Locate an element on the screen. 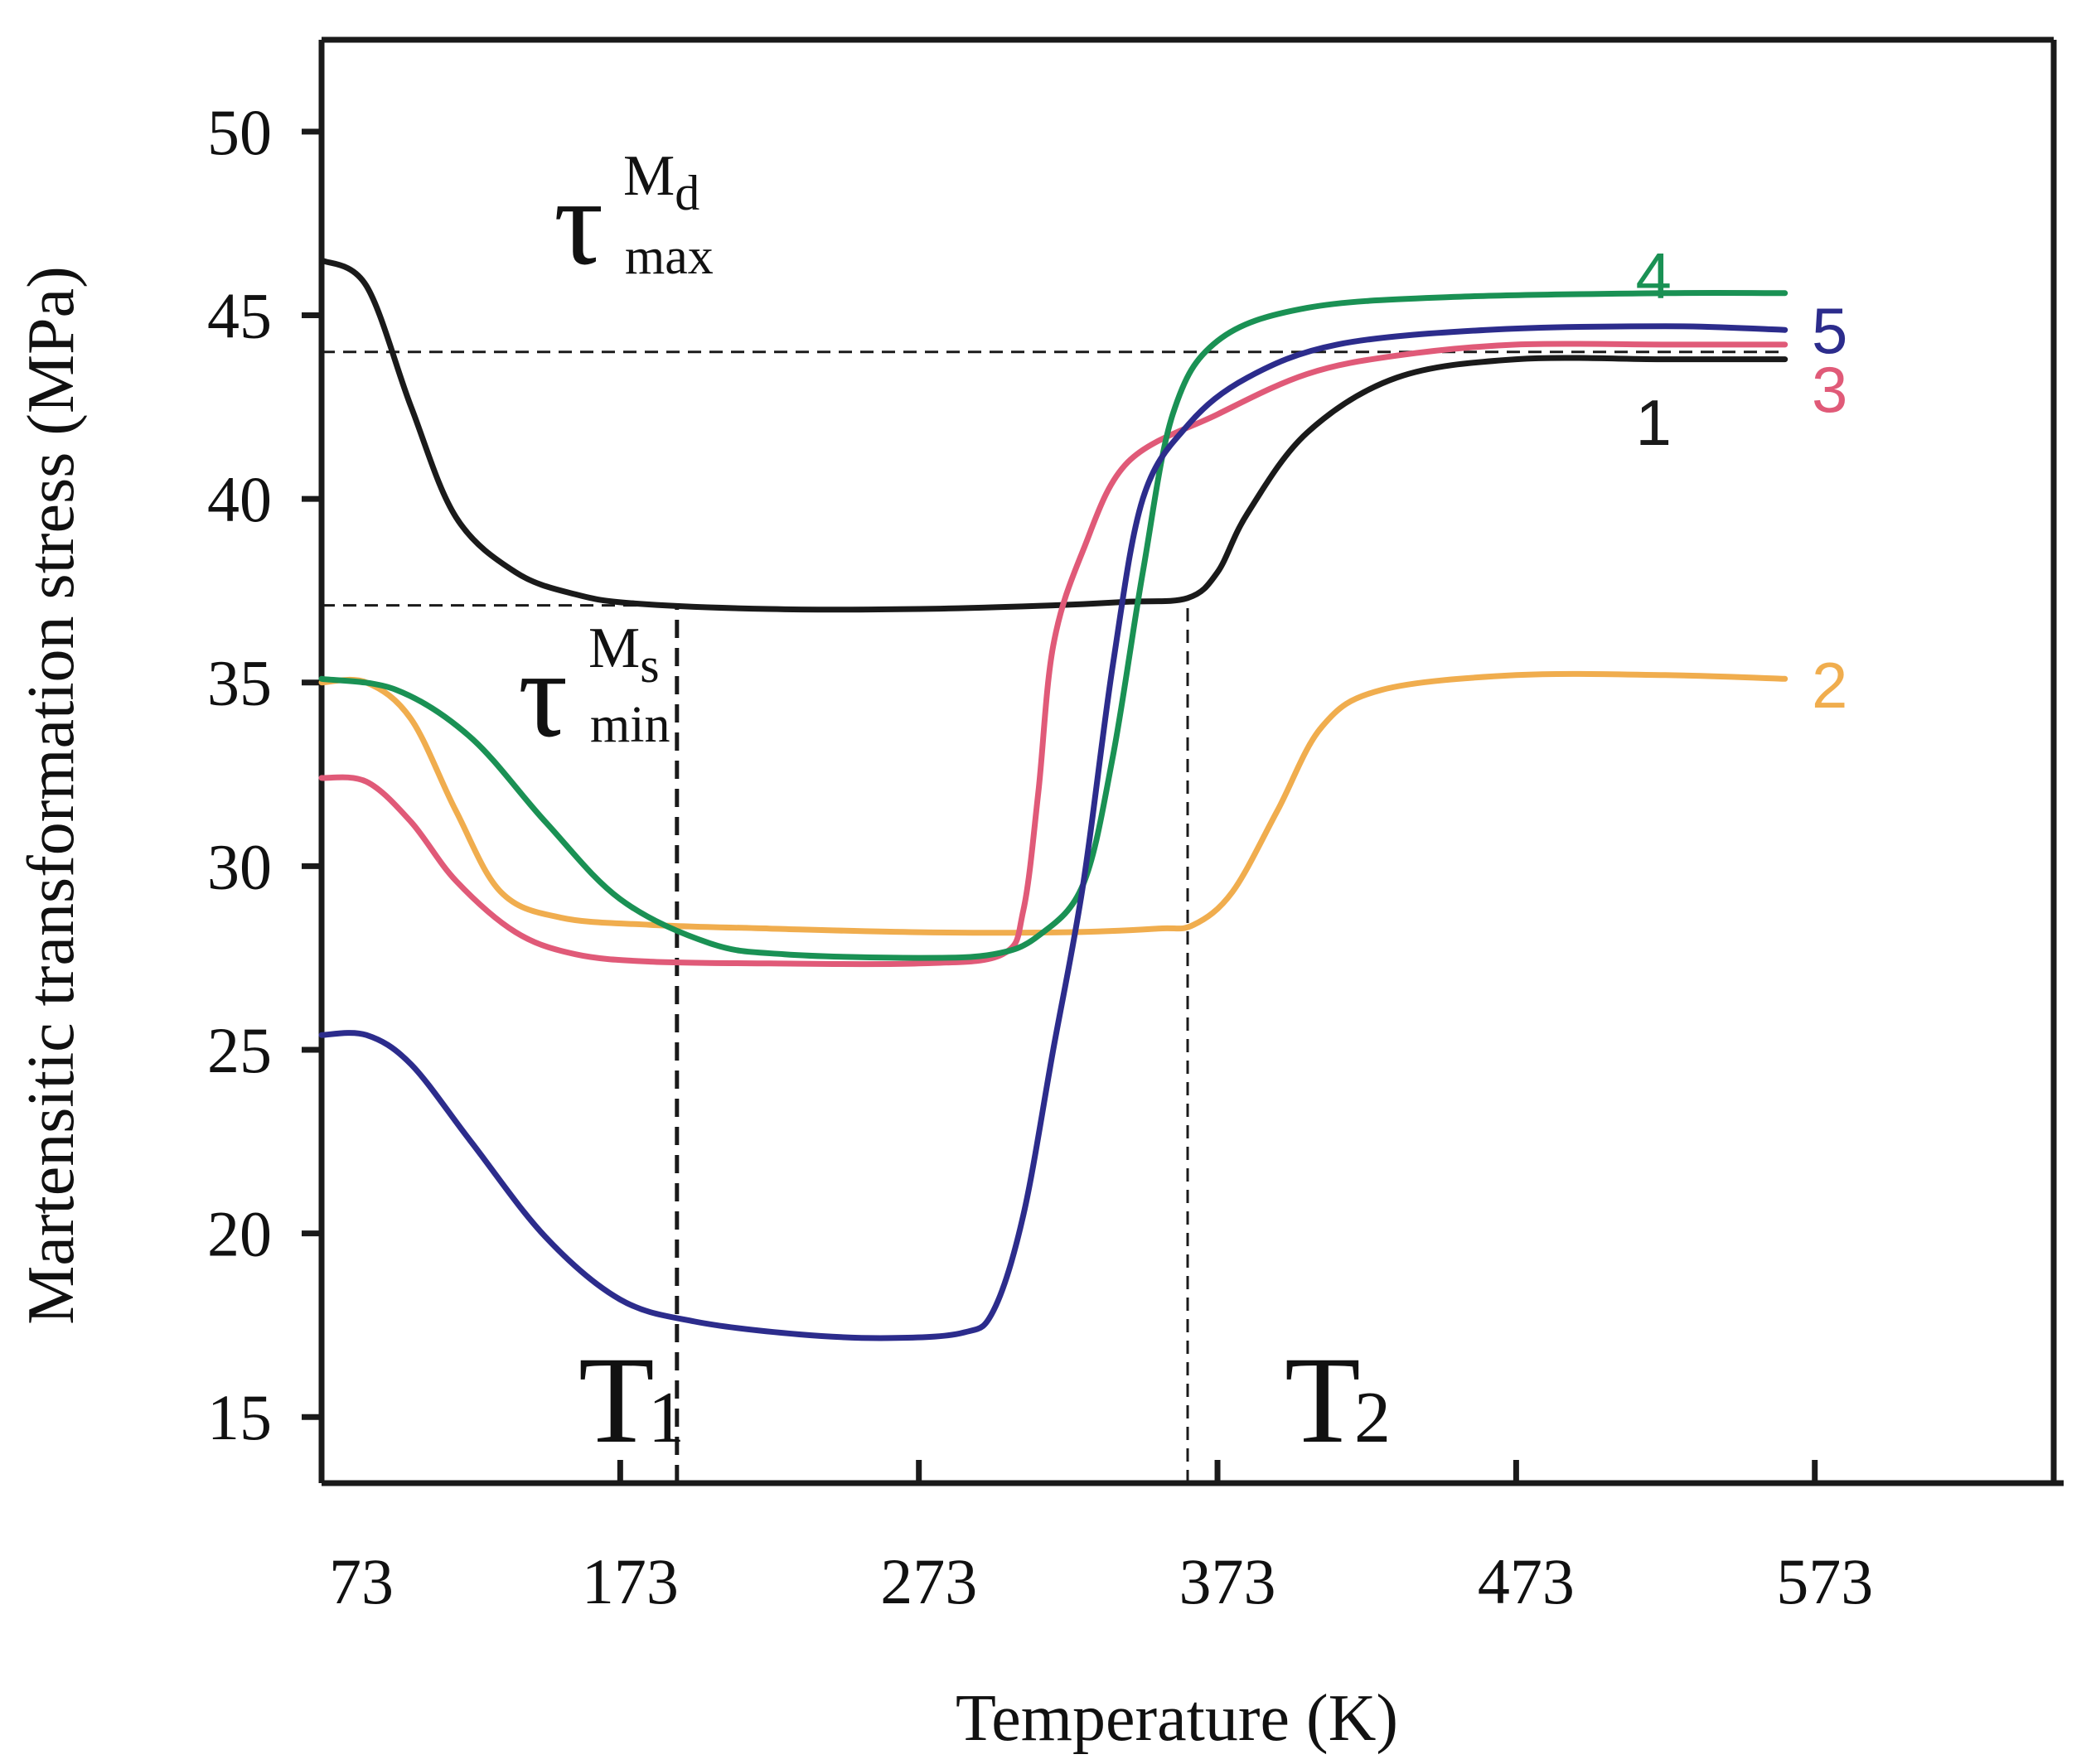 This screenshot has width=2091, height=1764. tau-min-superscript: Ms is located at coordinates (624, 654).